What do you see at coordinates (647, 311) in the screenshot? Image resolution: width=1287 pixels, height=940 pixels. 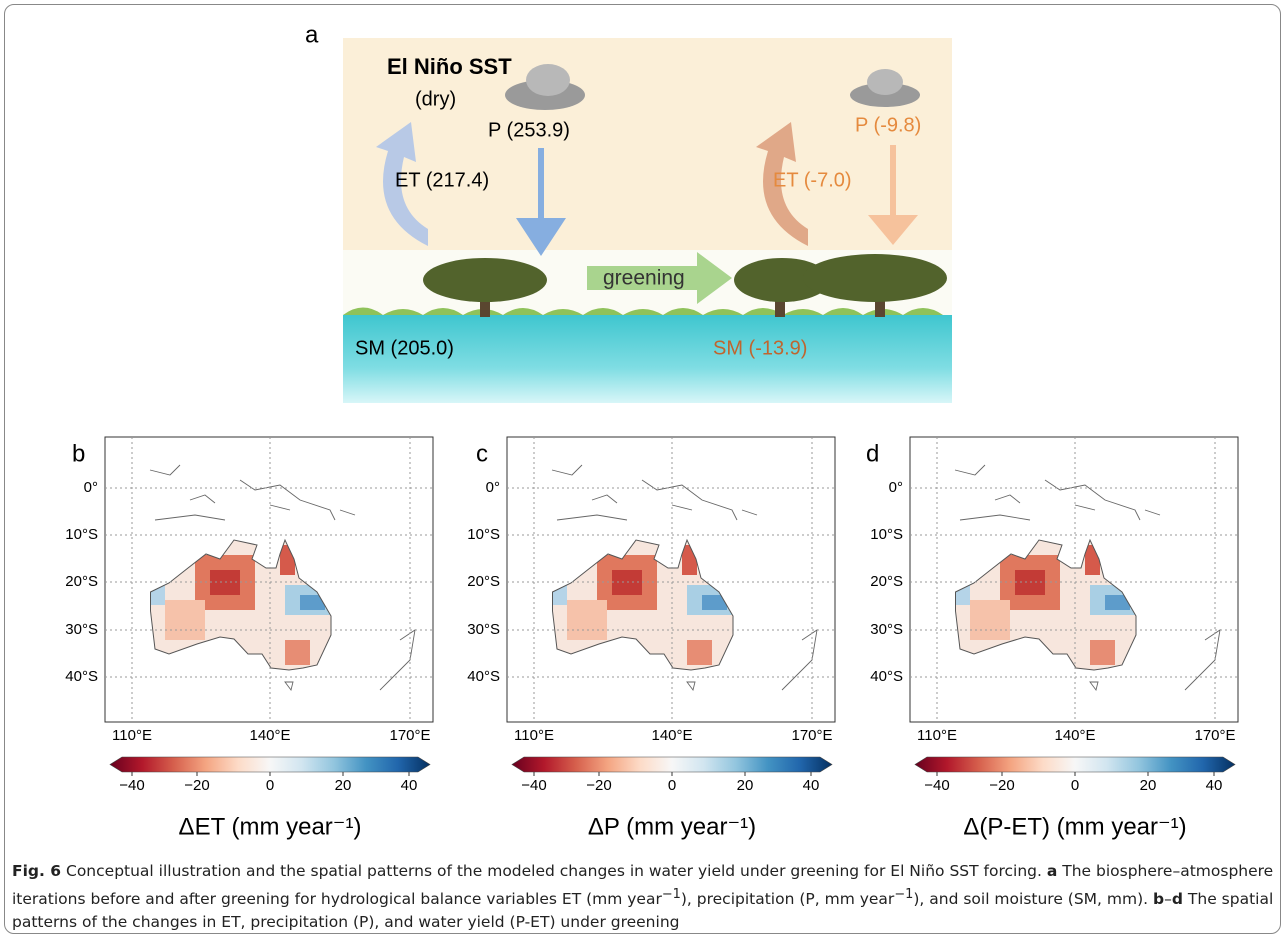 I see `grass` at bounding box center [647, 311].